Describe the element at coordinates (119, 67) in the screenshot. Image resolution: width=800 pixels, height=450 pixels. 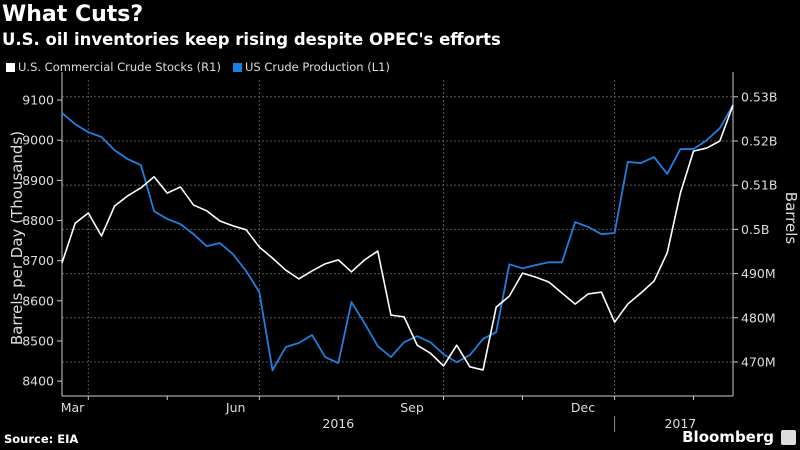
I see `legend-label-stocks: U.S. Commercial Crude Stocks (R1)` at that location.